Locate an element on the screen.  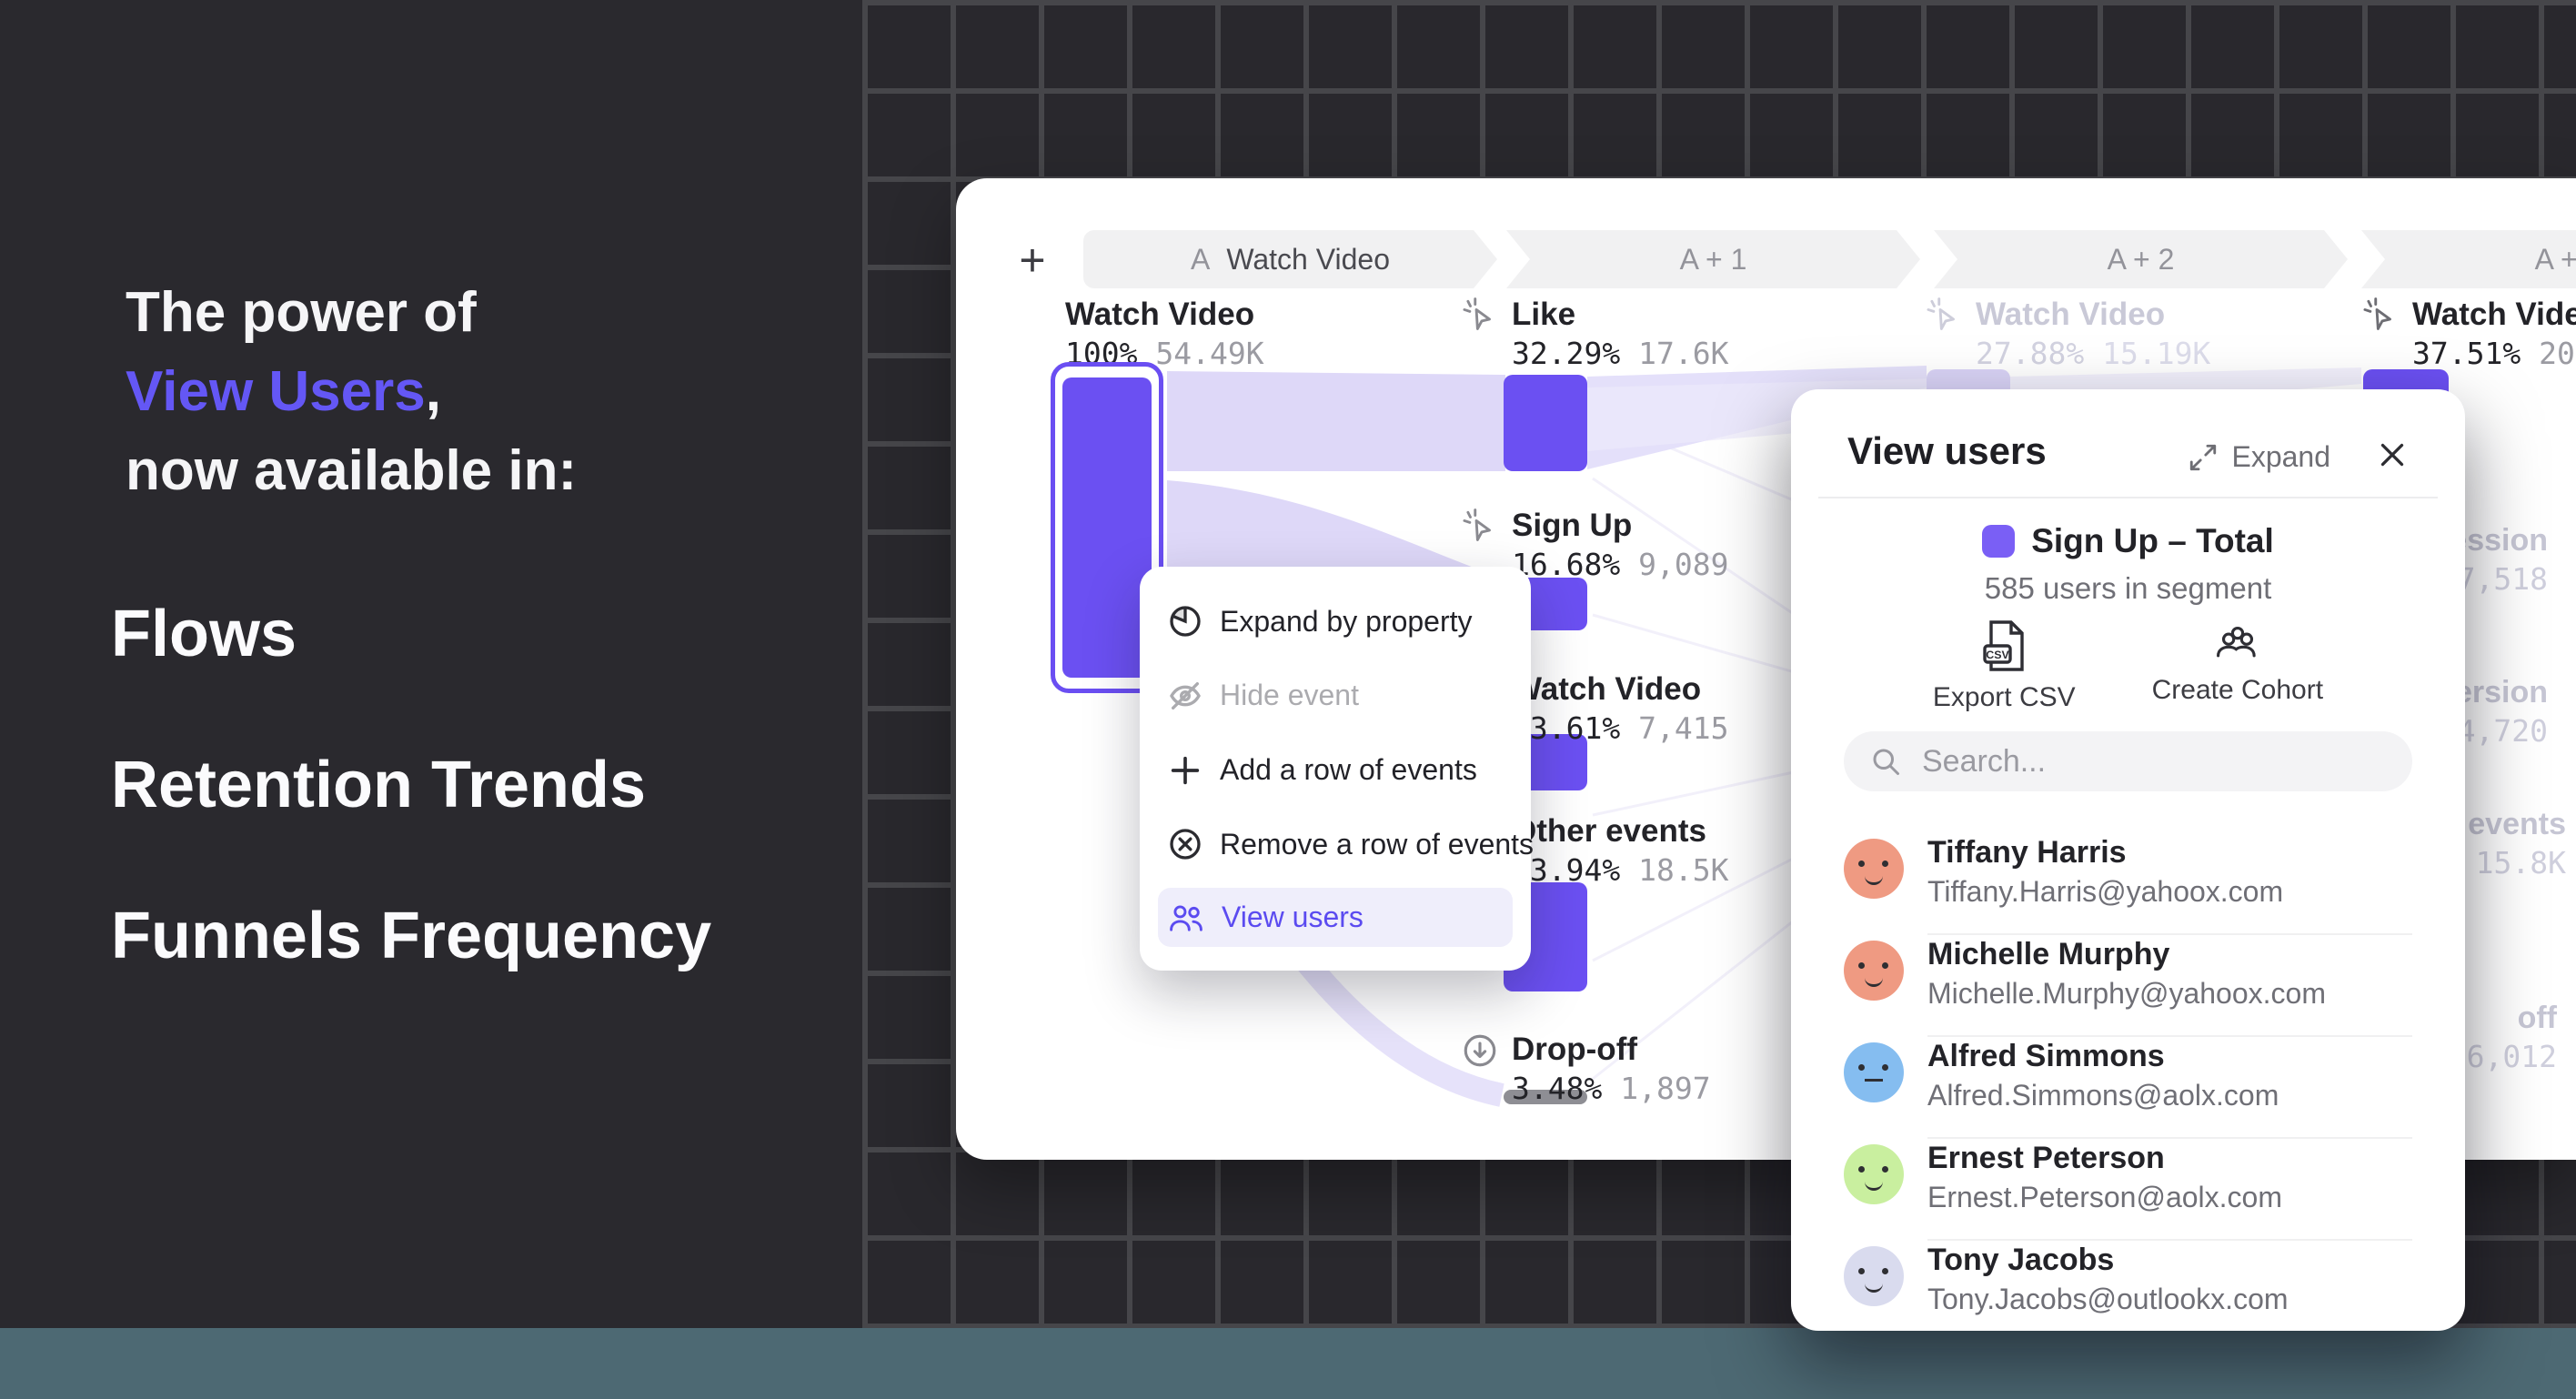
user-name: Michelle Murphy is located at coordinates (2048, 954).